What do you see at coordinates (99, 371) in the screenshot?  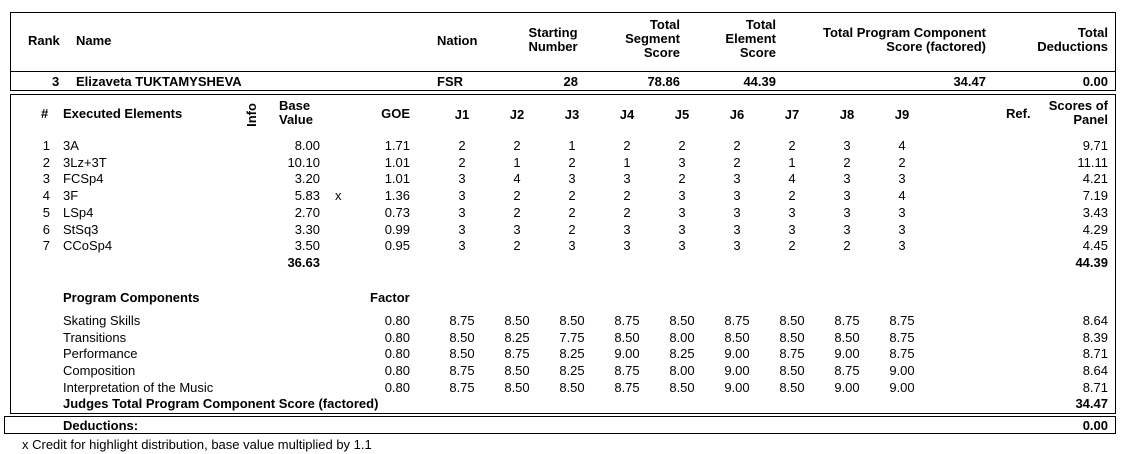 I see `component-name: Composition` at bounding box center [99, 371].